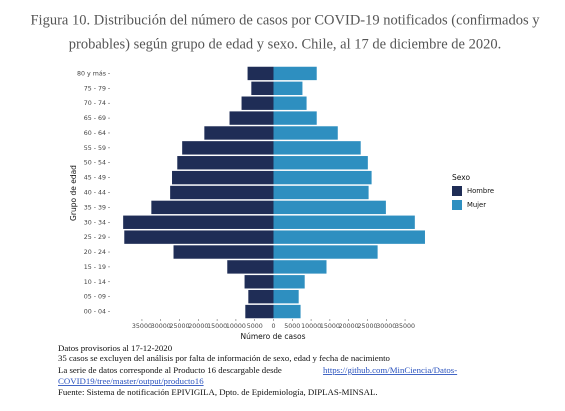 This screenshot has height=411, width=565. Describe the element at coordinates (95, 133) in the screenshot. I see `y-tick-label: 60 - 64` at that location.